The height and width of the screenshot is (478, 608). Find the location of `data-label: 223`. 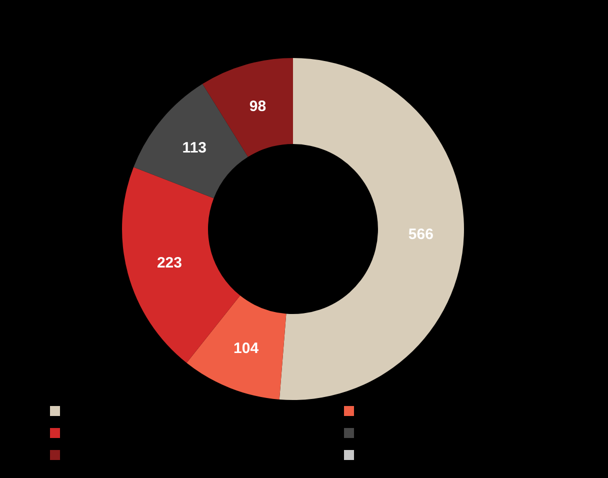

data-label: 223 is located at coordinates (169, 263).